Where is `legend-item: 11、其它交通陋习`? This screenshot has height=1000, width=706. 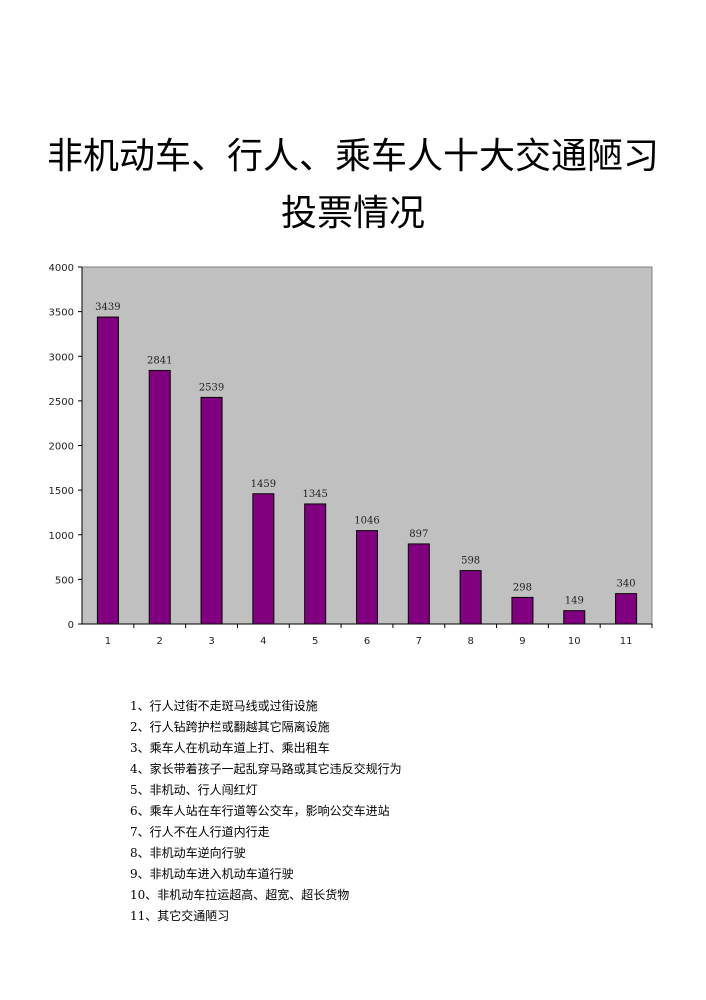 legend-item: 11、其它交通陋习 is located at coordinates (180, 916).